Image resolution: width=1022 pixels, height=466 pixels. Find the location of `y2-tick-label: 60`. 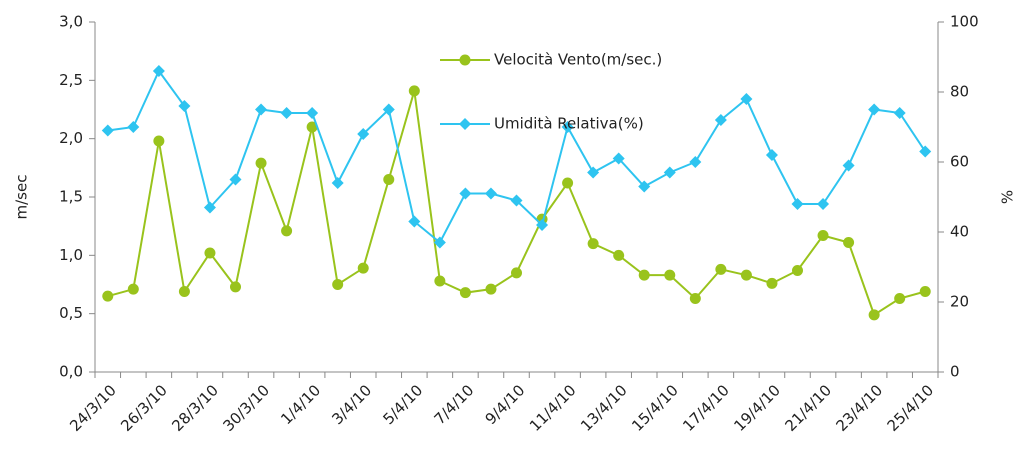

y2-tick-label: 60 is located at coordinates (959, 162).